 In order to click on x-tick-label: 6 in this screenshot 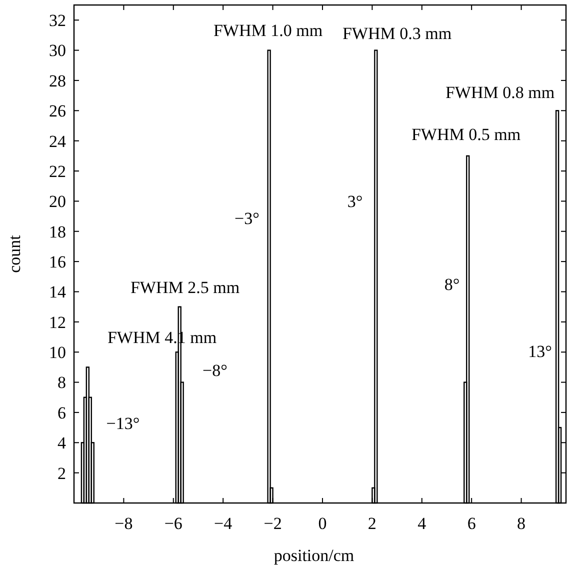, I will do `click(471, 523)`.